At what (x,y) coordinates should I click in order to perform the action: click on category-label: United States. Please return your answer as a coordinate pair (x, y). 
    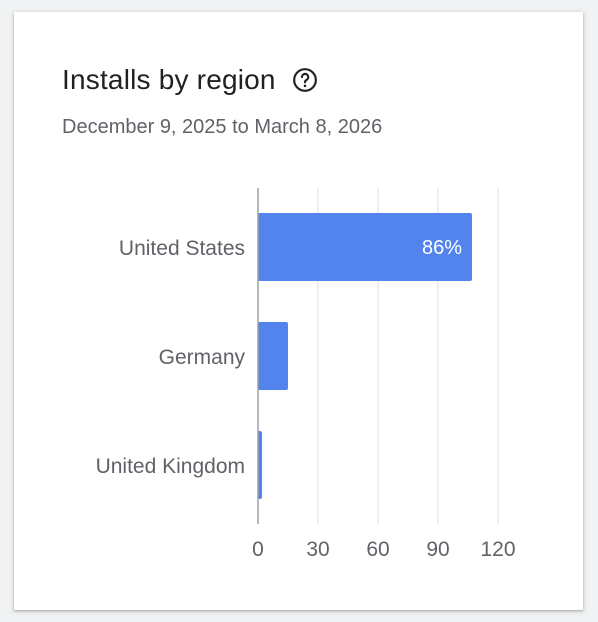
    Looking at the image, I should click on (182, 248).